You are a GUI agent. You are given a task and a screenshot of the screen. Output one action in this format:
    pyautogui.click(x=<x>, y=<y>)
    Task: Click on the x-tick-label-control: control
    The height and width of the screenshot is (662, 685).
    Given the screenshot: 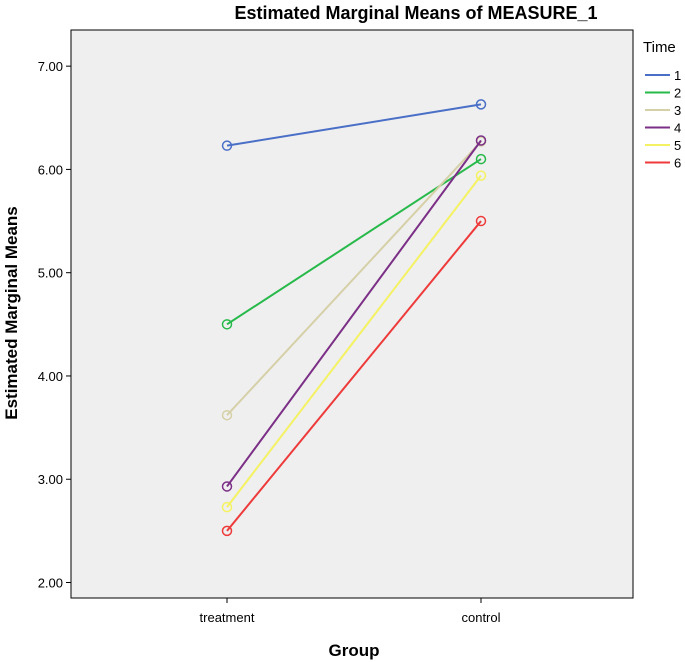 What is the action you would take?
    pyautogui.click(x=480, y=617)
    